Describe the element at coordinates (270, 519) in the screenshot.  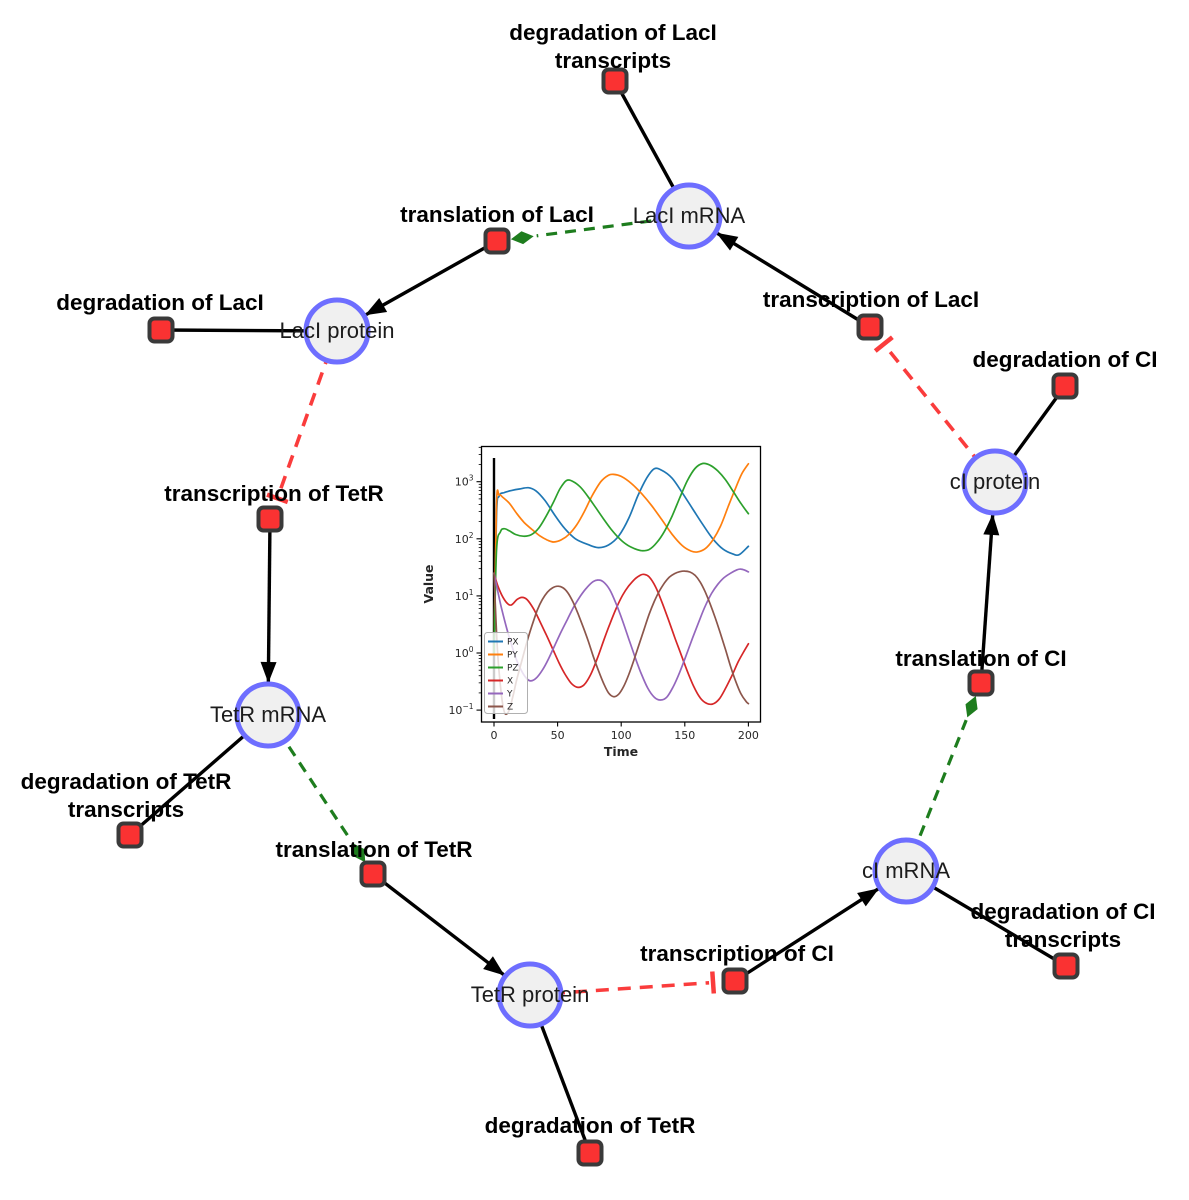
I see `reaction-node-transcription-of-tetr` at that location.